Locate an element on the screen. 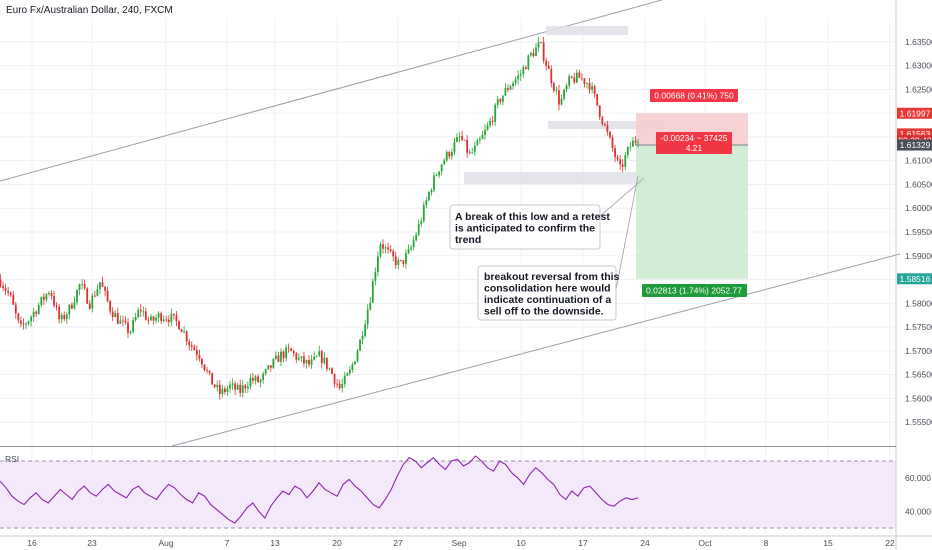 Image resolution: width=932 pixels, height=550 pixels. price-badge-label: 1.61563 is located at coordinates (915, 134).